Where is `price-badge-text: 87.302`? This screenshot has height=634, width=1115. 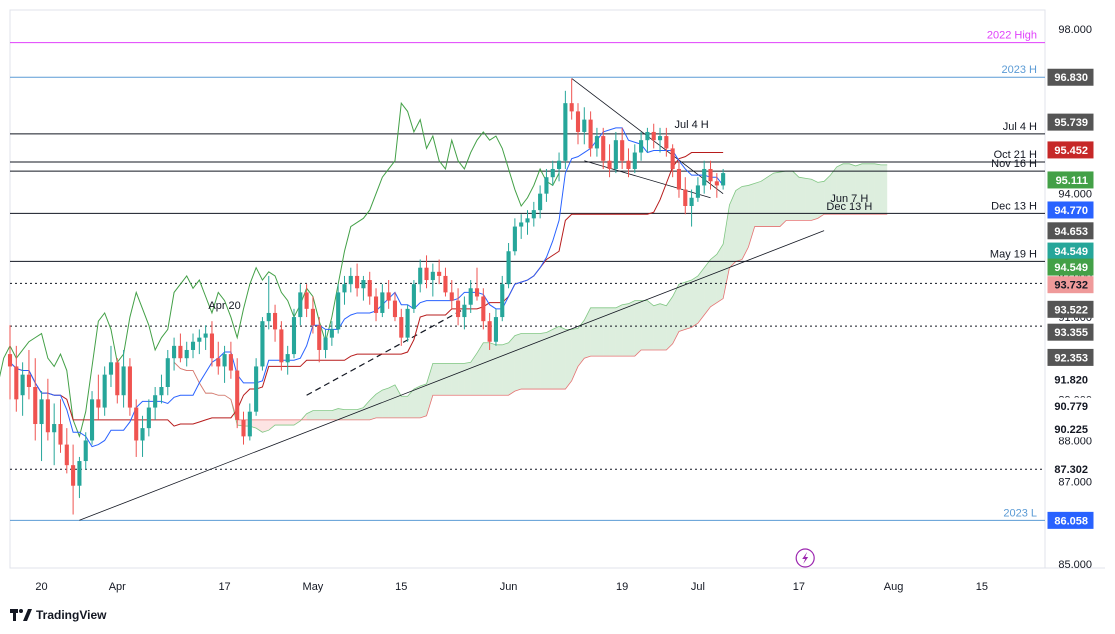 price-badge-text: 87.302 is located at coordinates (1071, 470).